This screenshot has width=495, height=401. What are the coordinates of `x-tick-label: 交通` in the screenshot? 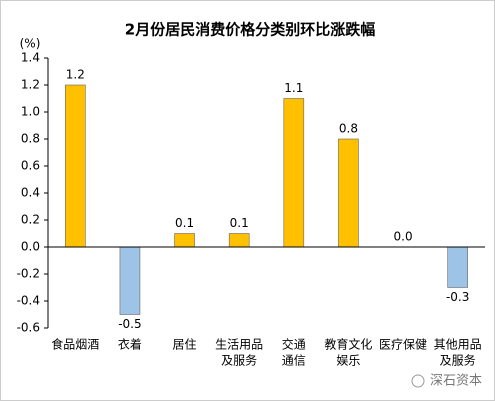 It's located at (294, 344).